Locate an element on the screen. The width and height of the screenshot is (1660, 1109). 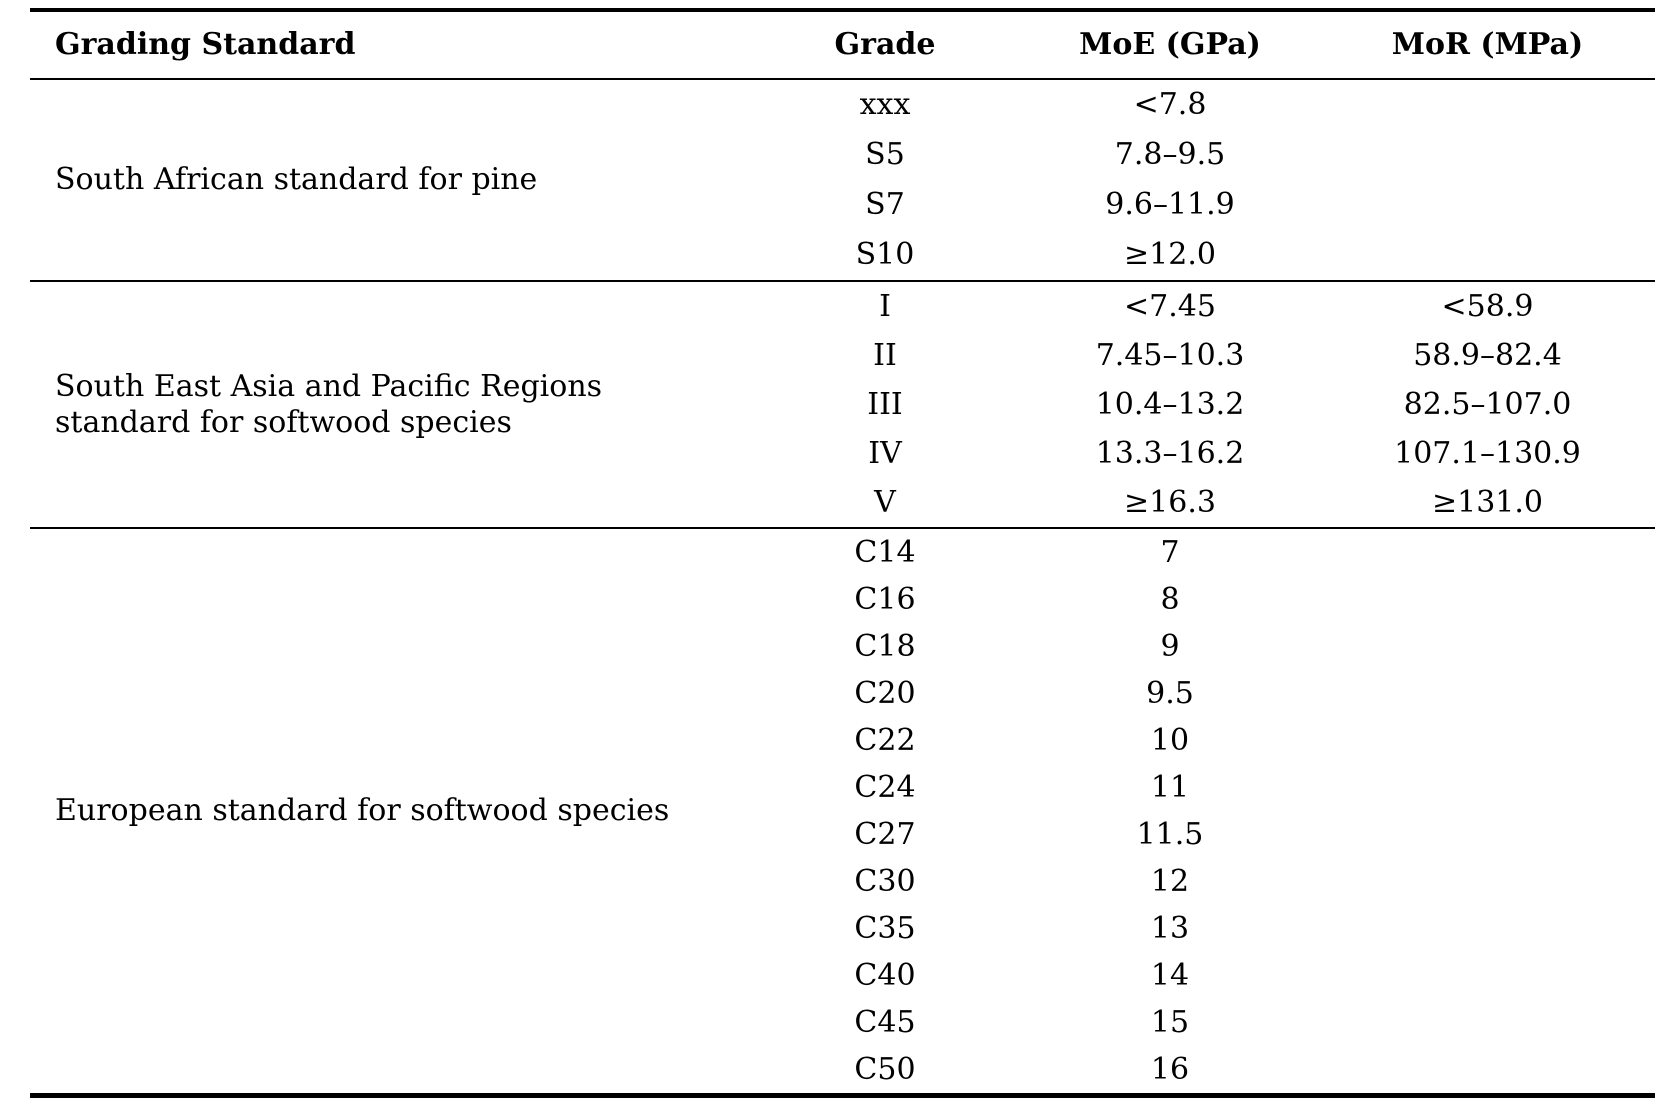
moe-cell: 8 is located at coordinates (1170, 599).